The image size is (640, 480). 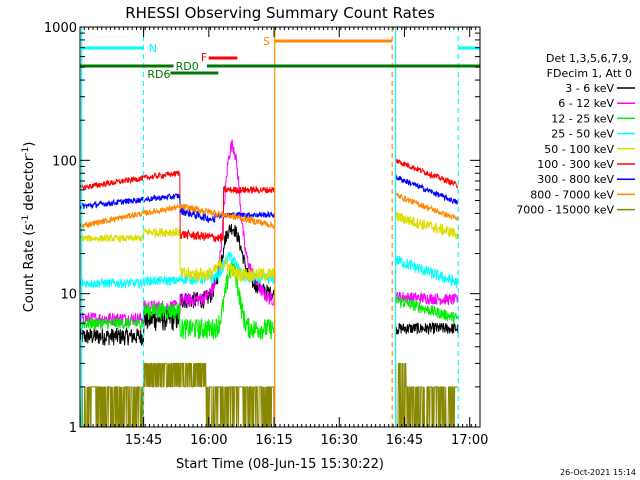 I want to click on flare-flag-label: F, so click(x=204, y=57).